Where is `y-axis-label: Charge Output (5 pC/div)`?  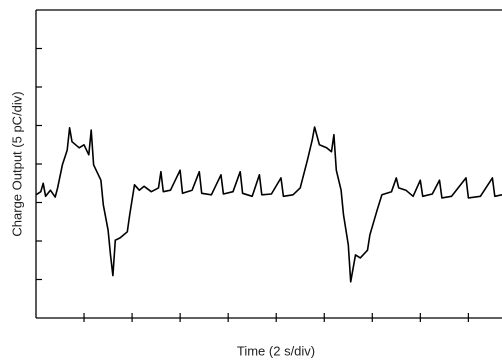 y-axis-label: Charge Output (5 pC/div) is located at coordinates (16, 163).